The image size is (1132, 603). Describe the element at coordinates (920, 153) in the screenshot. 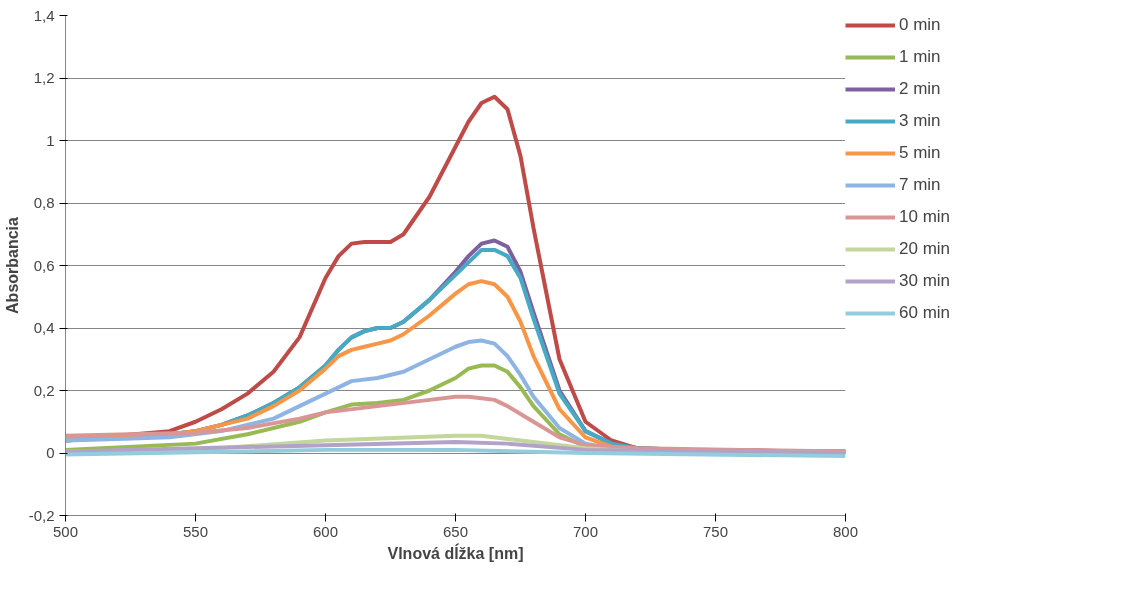

I see `legend-label: 5 min` at that location.